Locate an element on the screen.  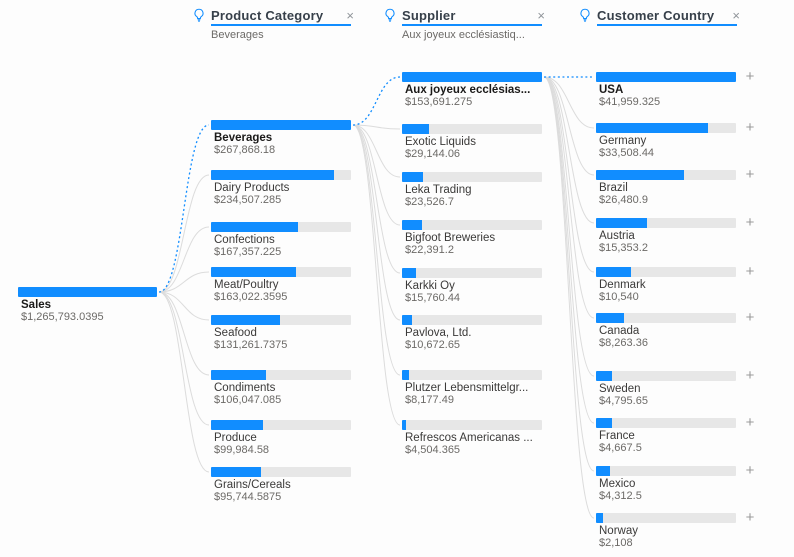
node-value: $15,760.44 is located at coordinates (433, 298).